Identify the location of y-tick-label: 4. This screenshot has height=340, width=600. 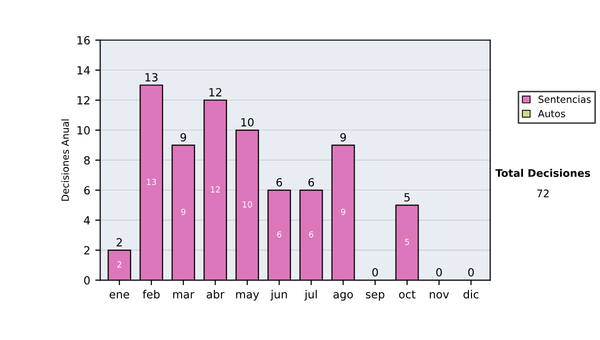
(87, 220).